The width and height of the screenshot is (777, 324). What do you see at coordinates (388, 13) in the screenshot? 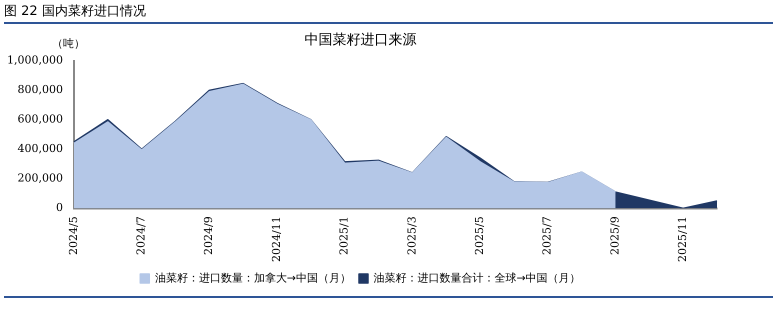
I see `caption: 图 22 国内菜籽进口情况` at bounding box center [388, 13].